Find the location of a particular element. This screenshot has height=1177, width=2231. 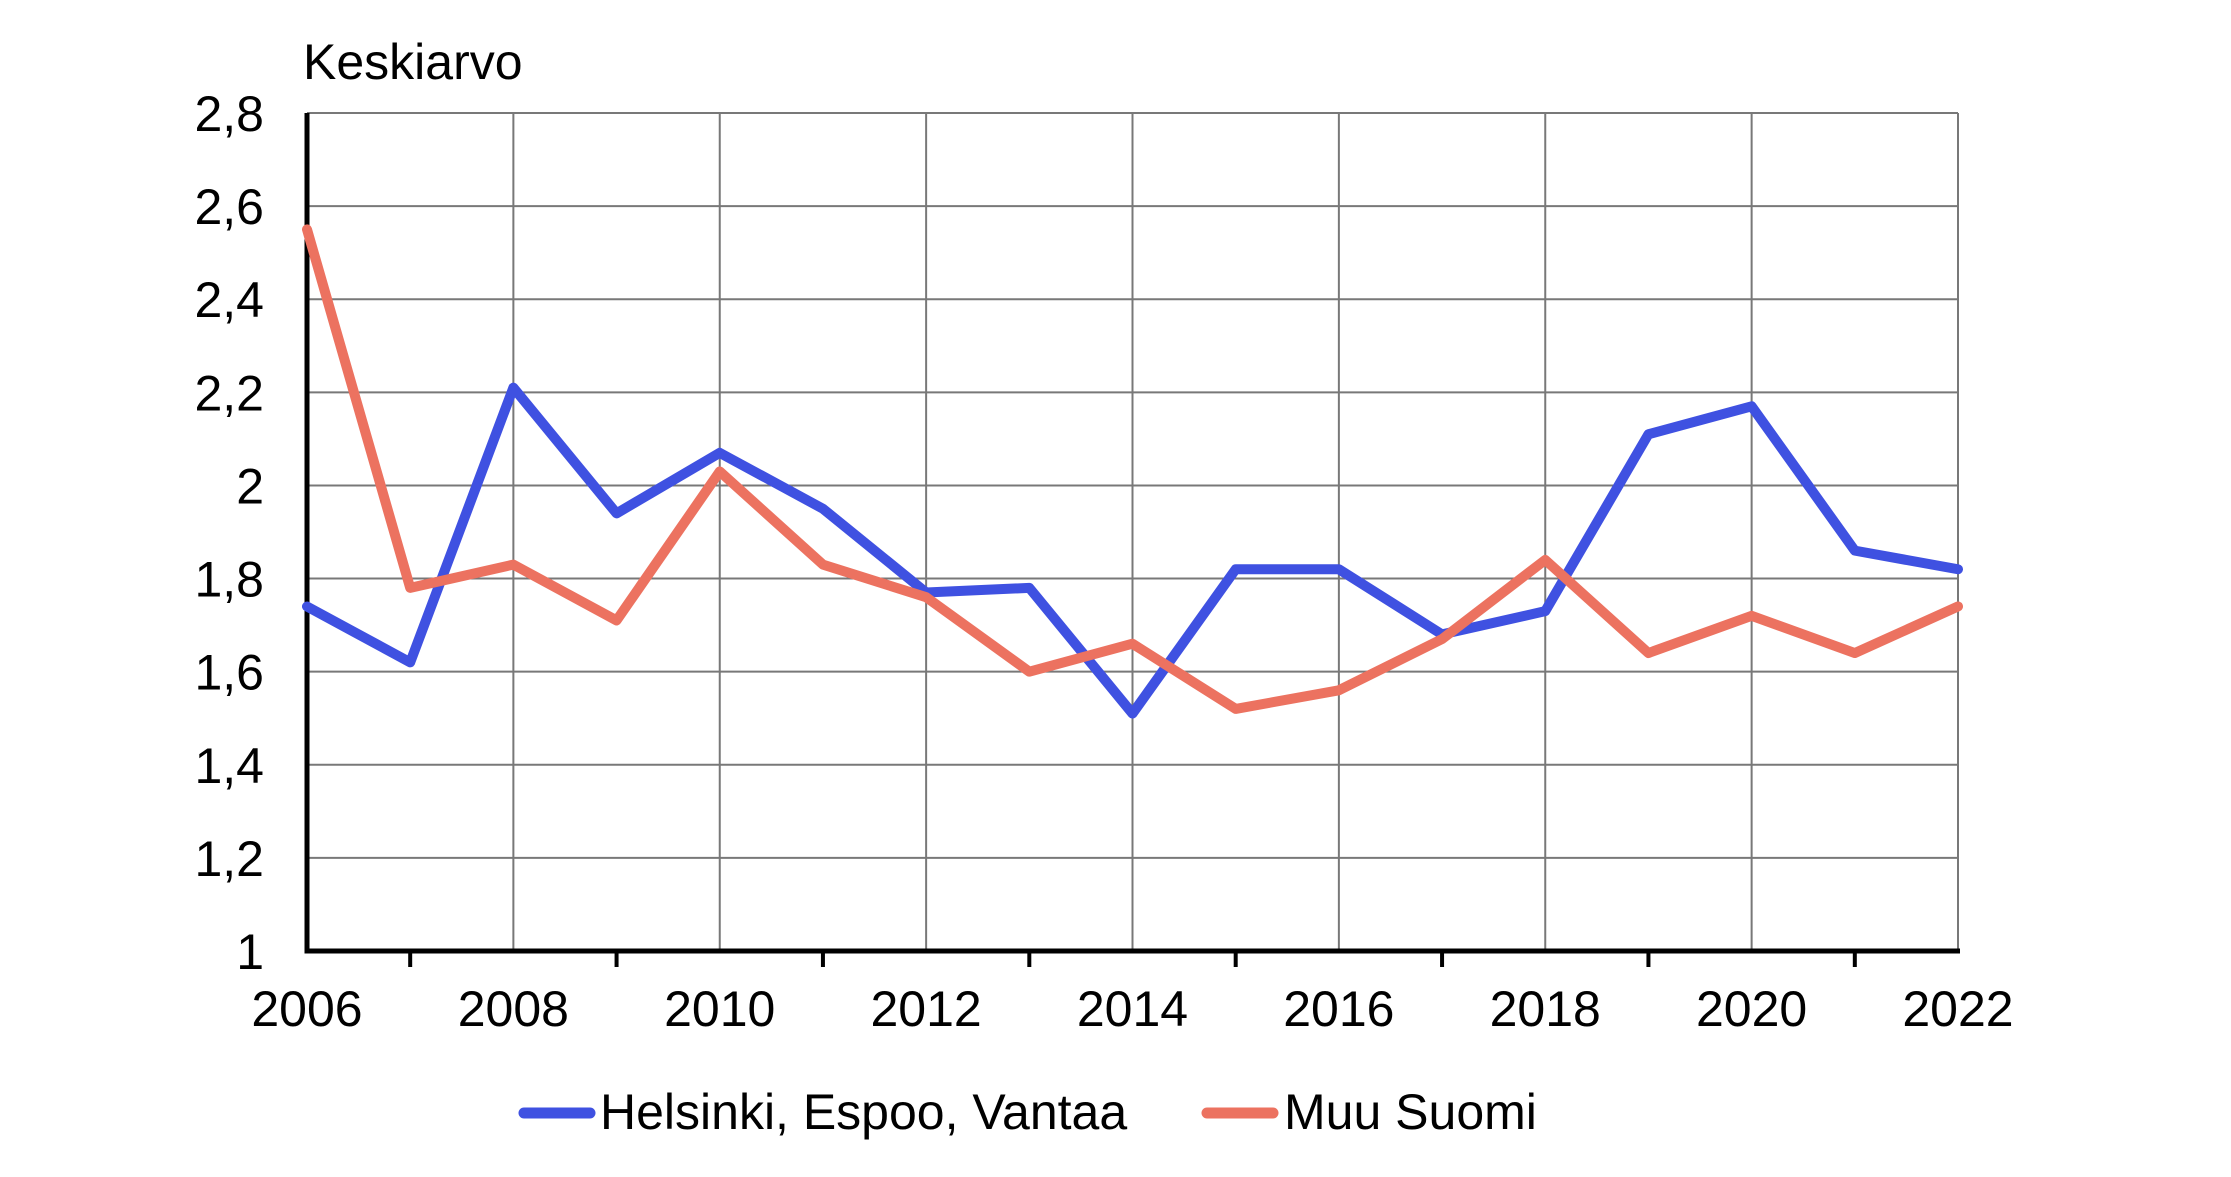

x-axis-label: 2014 is located at coordinates (1132, 1009).